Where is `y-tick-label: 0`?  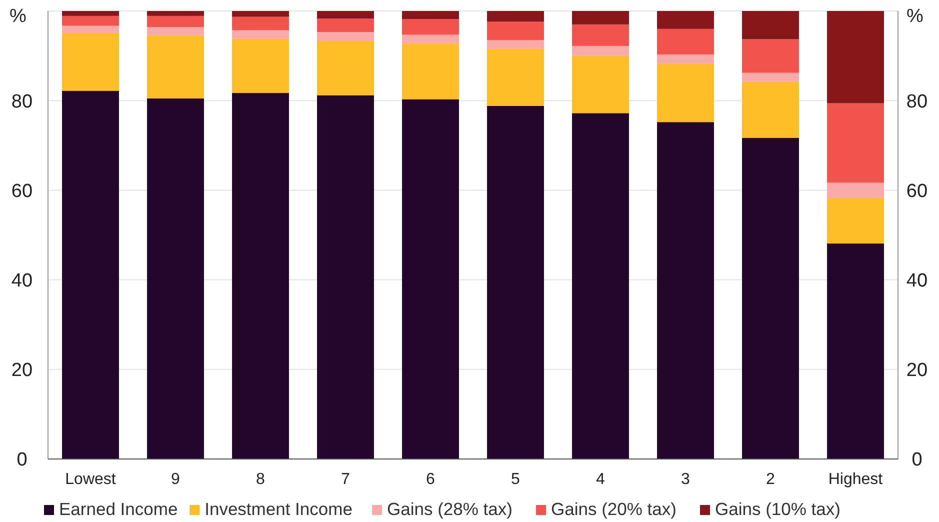 y-tick-label: 0 is located at coordinates (22, 460).